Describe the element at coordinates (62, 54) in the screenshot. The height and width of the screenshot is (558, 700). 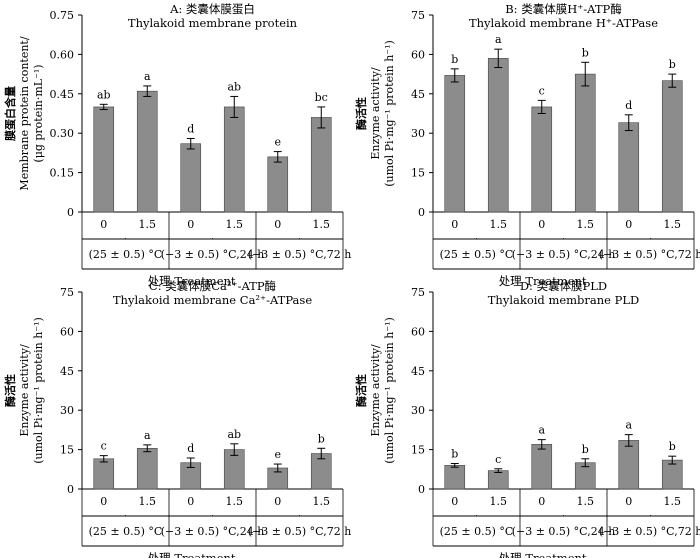
I see `y-tick-label: 0.60` at that location.